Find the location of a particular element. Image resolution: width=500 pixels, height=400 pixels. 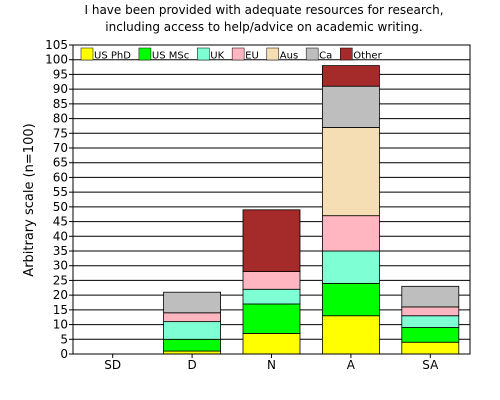

legend: US PhD US MSc UK EU Aus Ca Other is located at coordinates (231, 54).